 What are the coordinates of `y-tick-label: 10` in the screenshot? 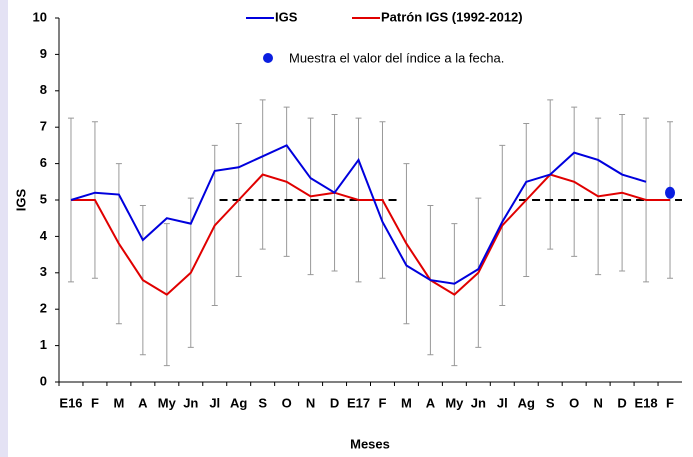 It's located at (40, 16).